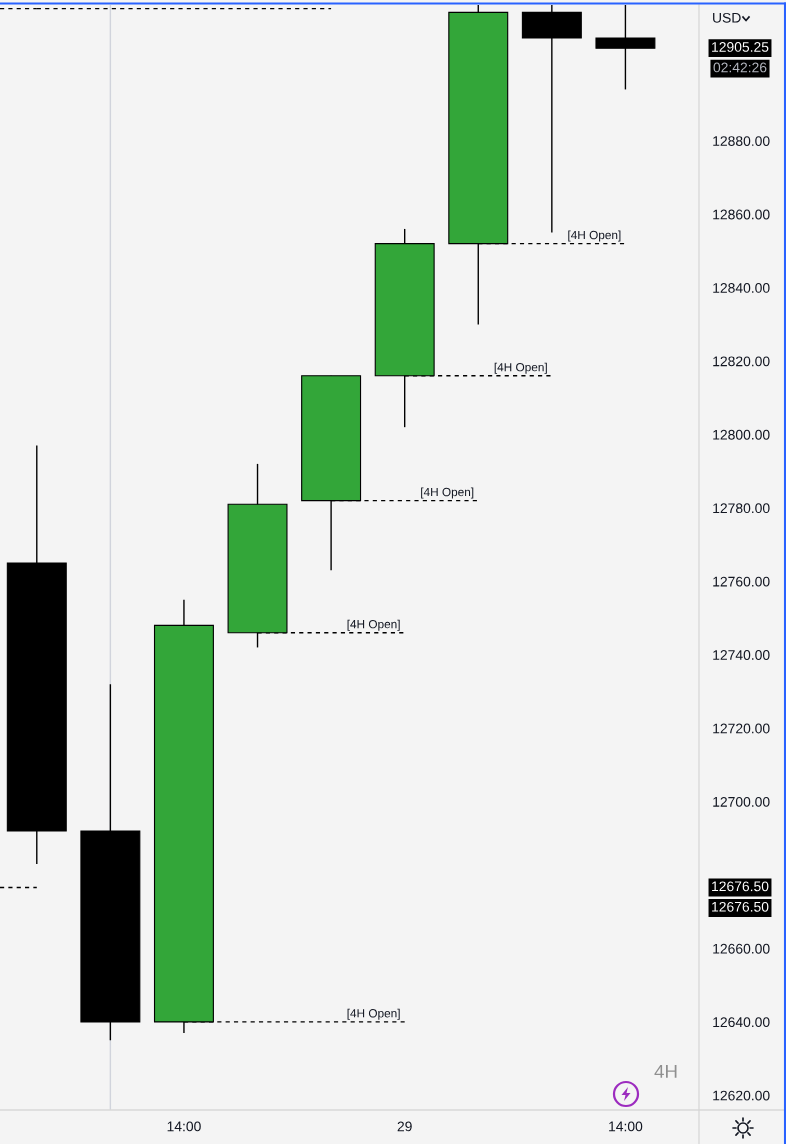 The height and width of the screenshot is (1144, 786). Describe the element at coordinates (741, 214) in the screenshot. I see `y-tick-label: 12860.00` at that location.